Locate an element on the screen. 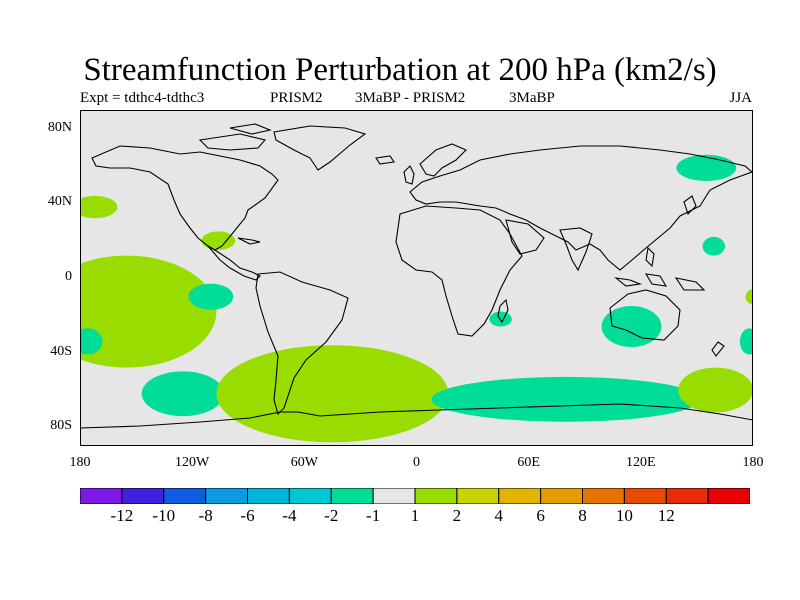  region-north-pacific-west-green is located at coordinates (99, 207).